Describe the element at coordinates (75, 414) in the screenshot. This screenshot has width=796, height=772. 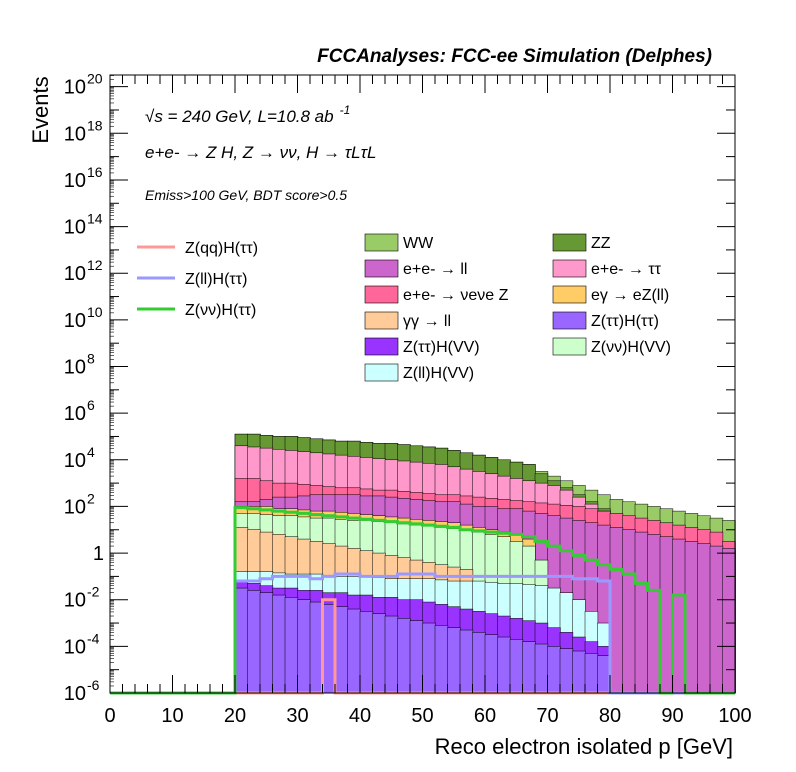
I see `y-tick-label-6: 10` at that location.